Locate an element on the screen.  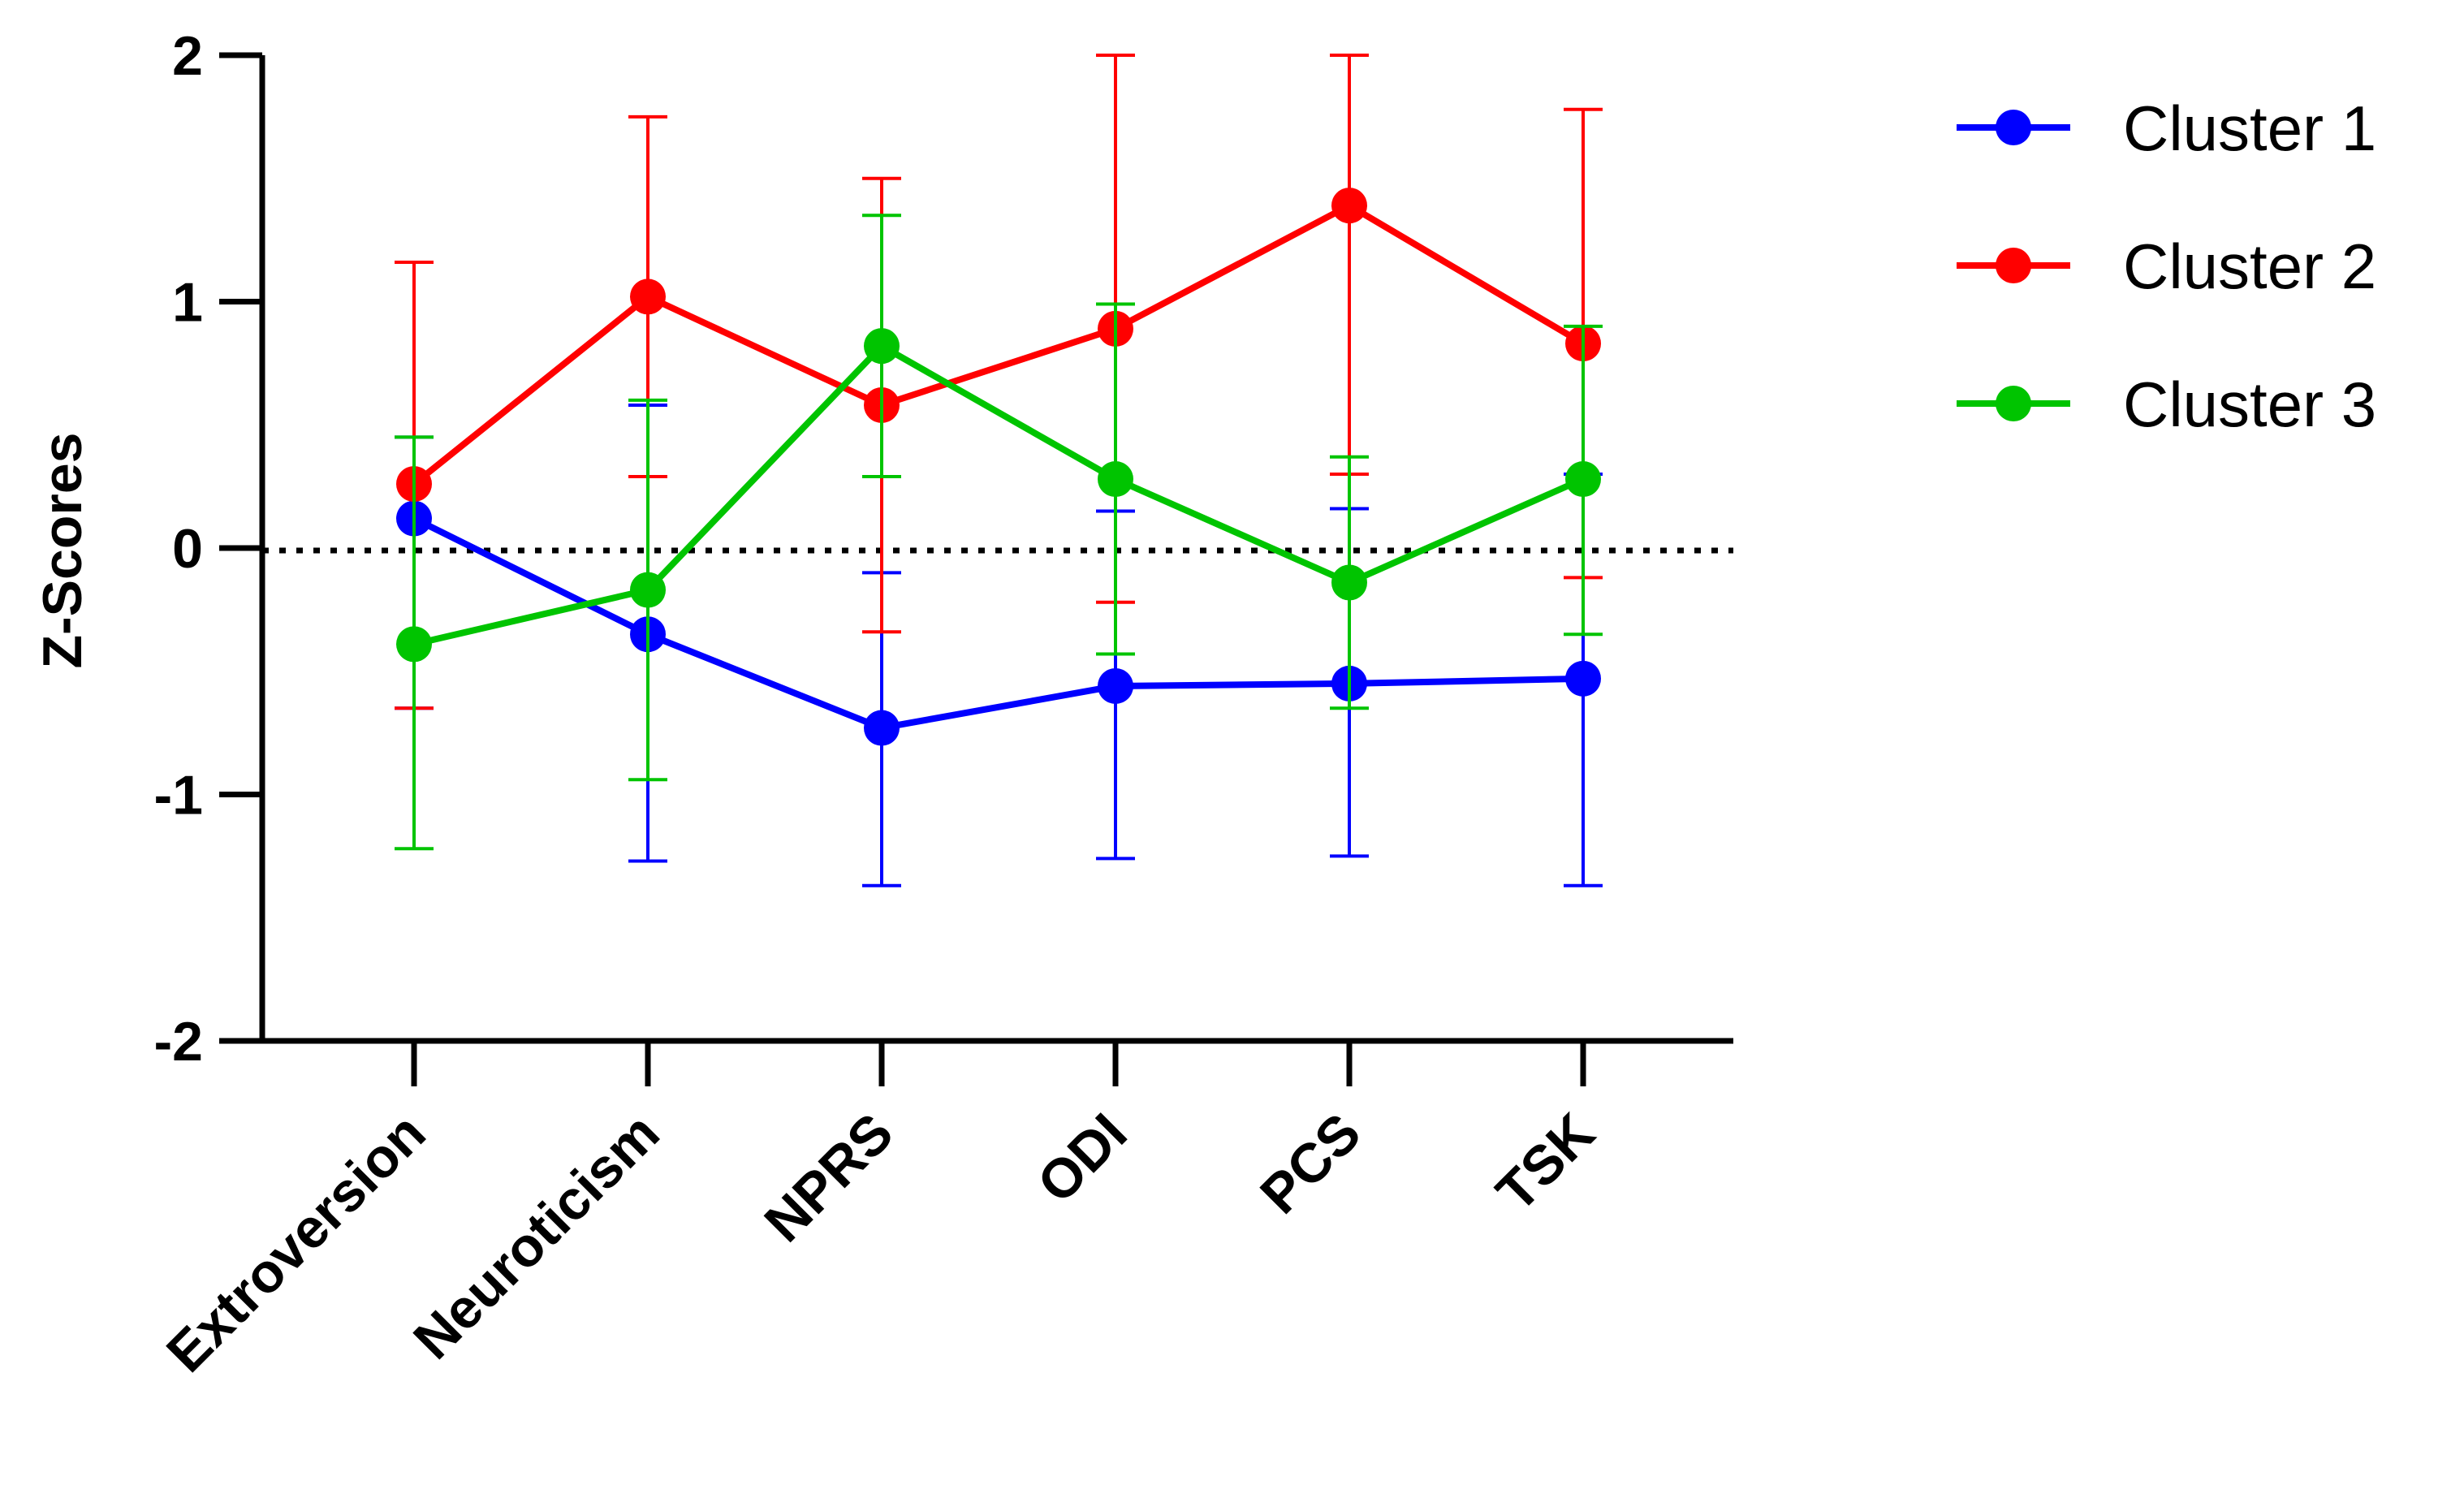
error-bar is located at coordinates (1349, 265).